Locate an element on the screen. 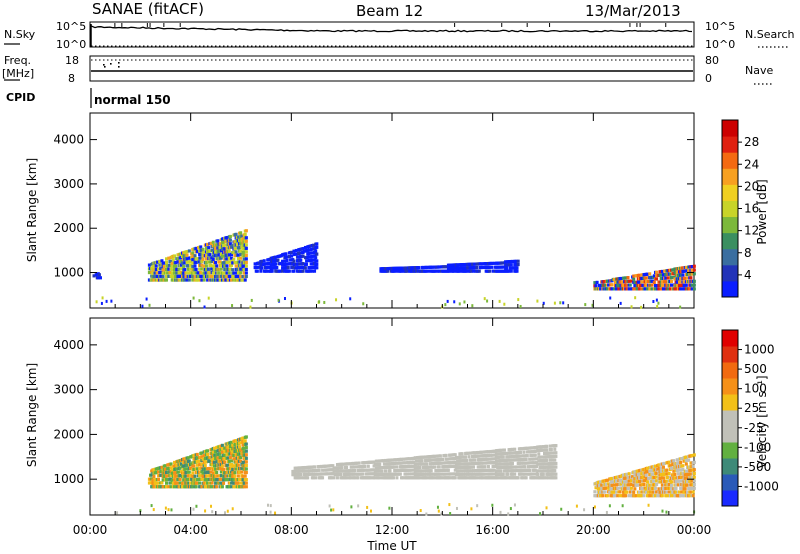 The image size is (800, 554). y-tick-label: 1000 is located at coordinates (68, 479).